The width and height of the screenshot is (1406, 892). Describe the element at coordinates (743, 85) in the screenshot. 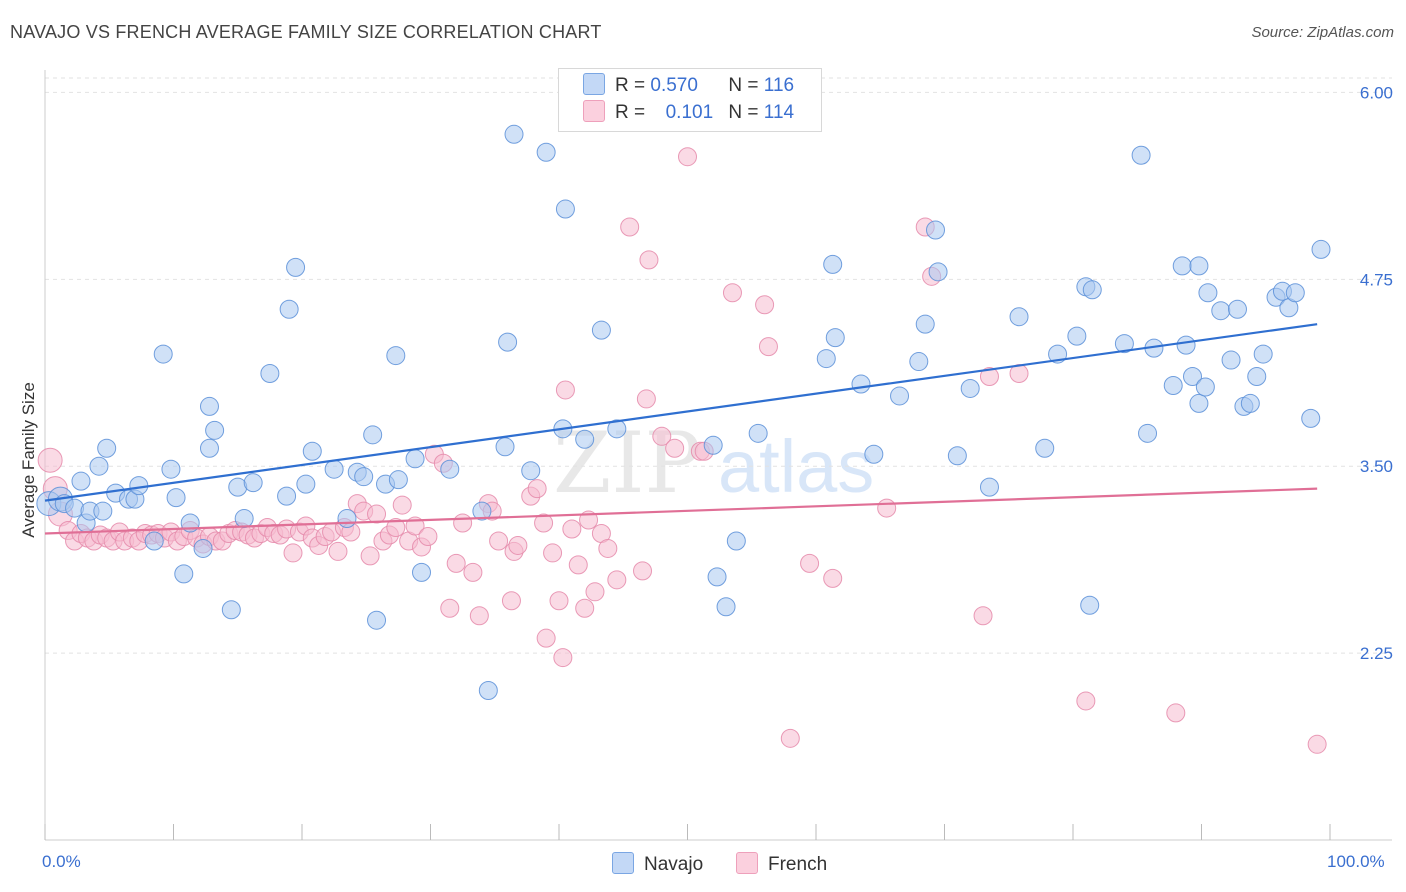

I see `navajo-n-label: N =` at that location.